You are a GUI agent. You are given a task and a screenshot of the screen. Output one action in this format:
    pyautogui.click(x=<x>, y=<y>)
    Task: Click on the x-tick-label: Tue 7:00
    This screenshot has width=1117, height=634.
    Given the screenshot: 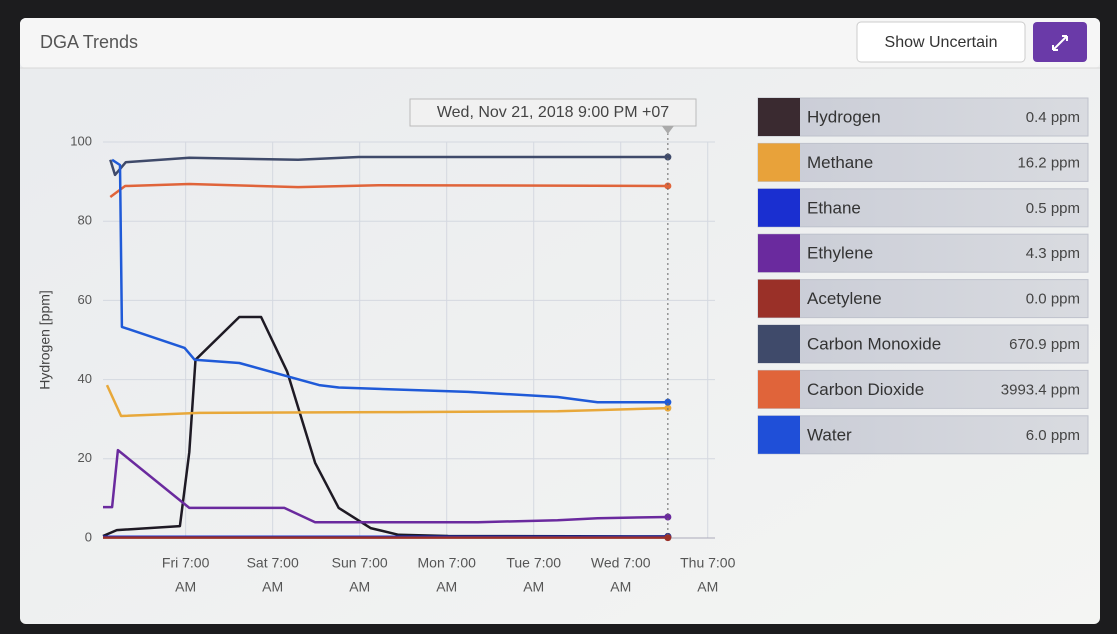 What is the action you would take?
    pyautogui.click(x=533, y=563)
    